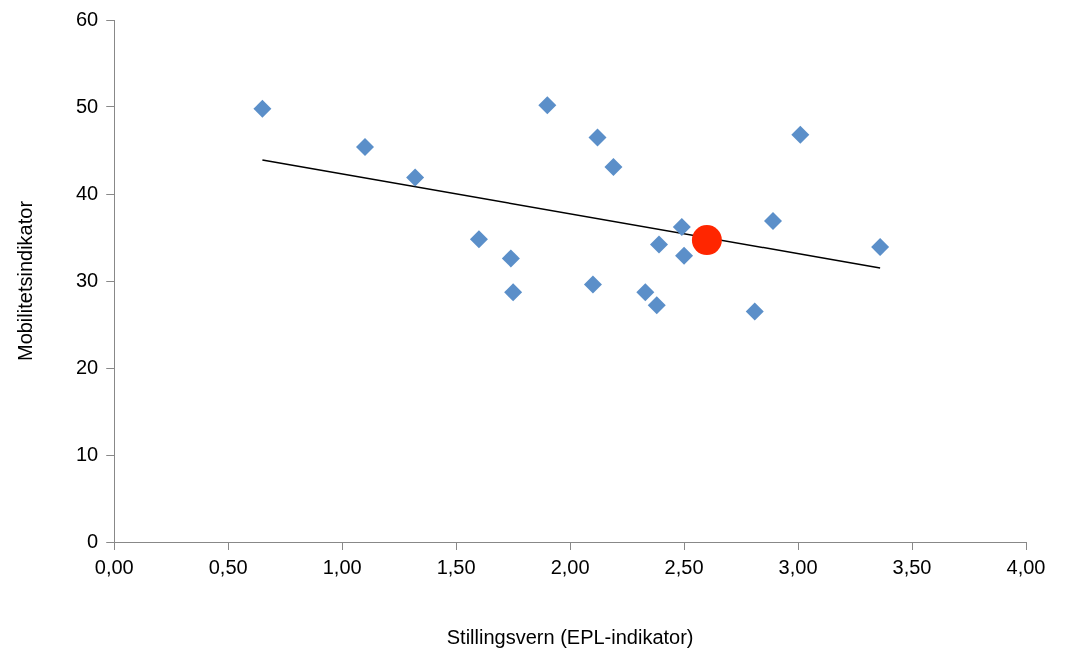 Image resolution: width=1066 pixels, height=659 pixels. I want to click on y-tick-label: 60, so click(87, 18).